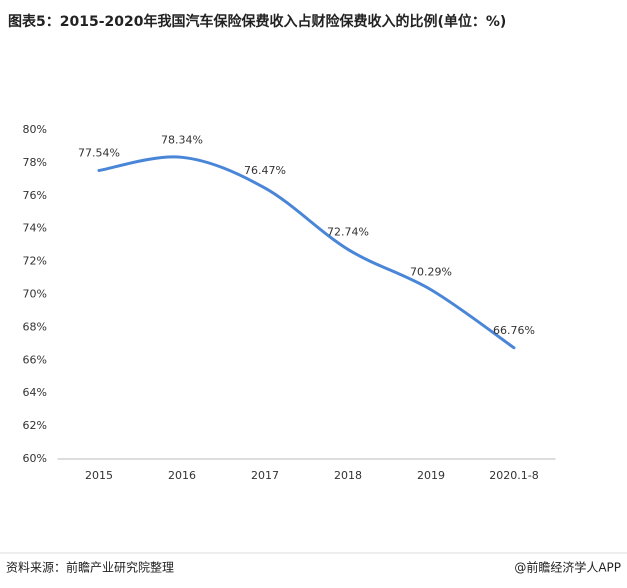  Describe the element at coordinates (35, 359) in the screenshot. I see `y-tick-label: 66%` at that location.